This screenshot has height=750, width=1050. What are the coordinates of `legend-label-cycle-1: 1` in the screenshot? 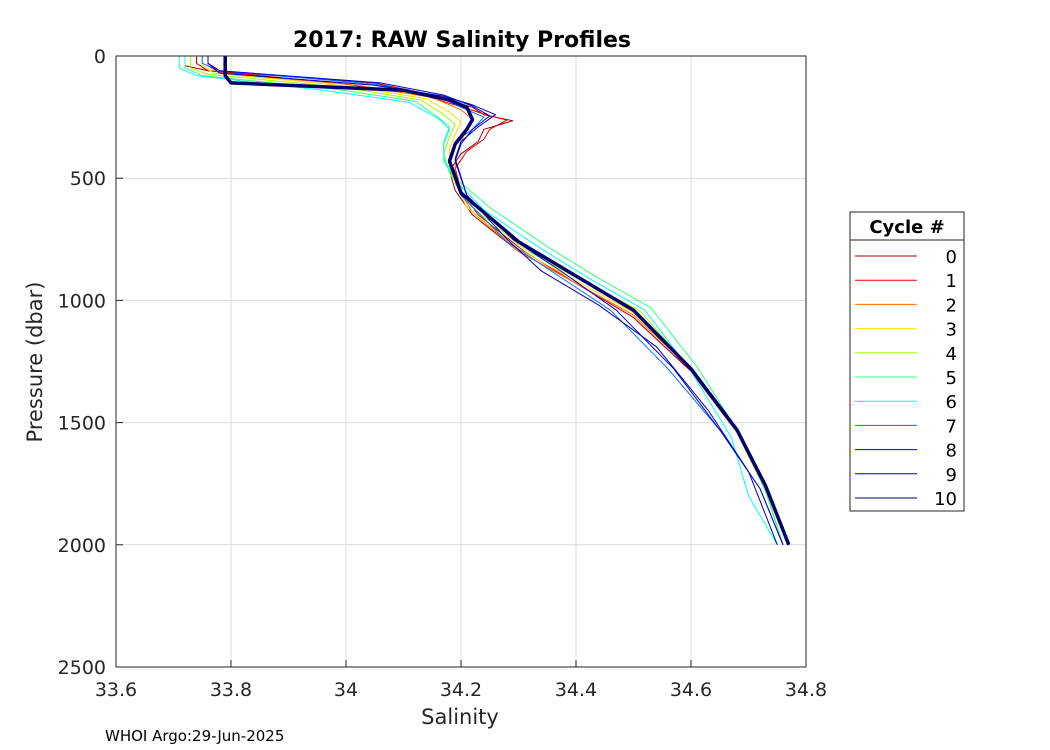 It's located at (951, 281).